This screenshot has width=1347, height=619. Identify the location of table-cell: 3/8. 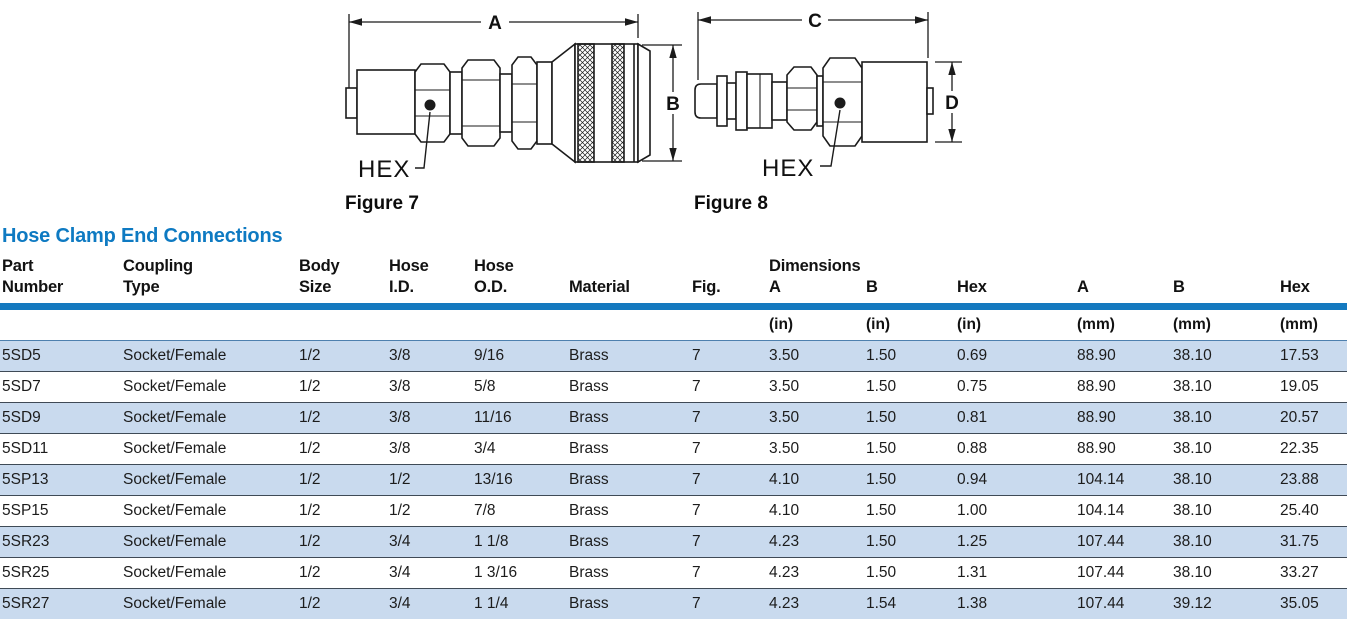
(431, 418).